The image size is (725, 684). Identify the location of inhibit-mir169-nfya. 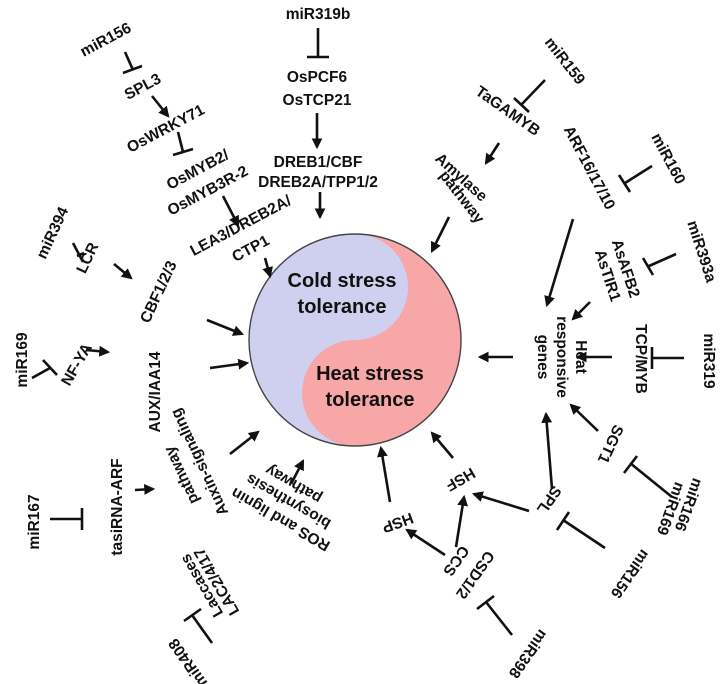
(44, 369).